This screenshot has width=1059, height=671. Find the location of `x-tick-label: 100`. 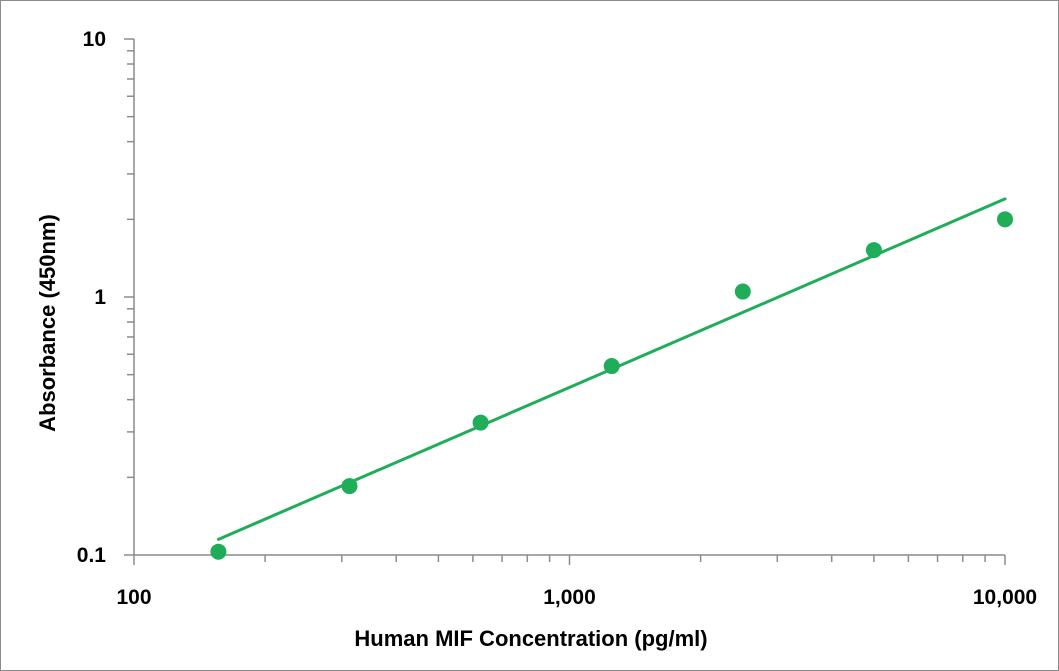

x-tick-label: 100 is located at coordinates (133, 597).